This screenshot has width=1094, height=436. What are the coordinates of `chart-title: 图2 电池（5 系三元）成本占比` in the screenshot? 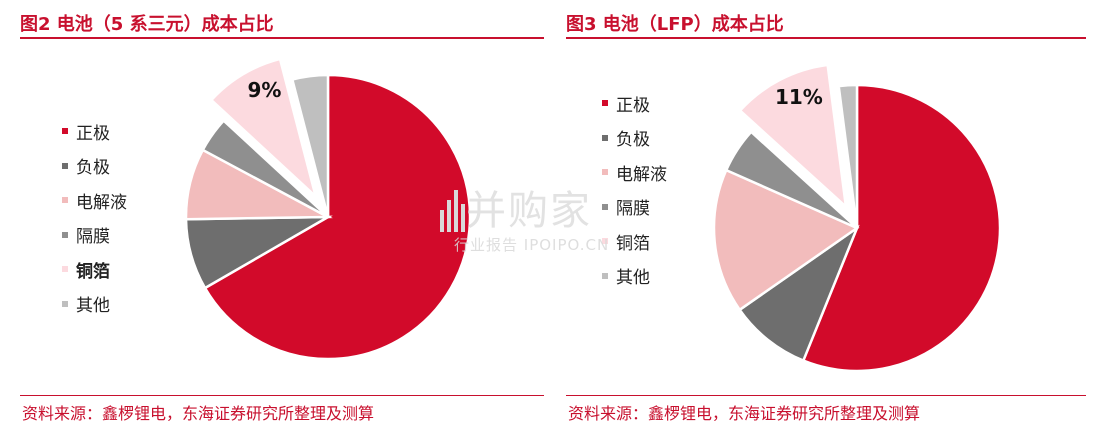 It's located at (147, 24).